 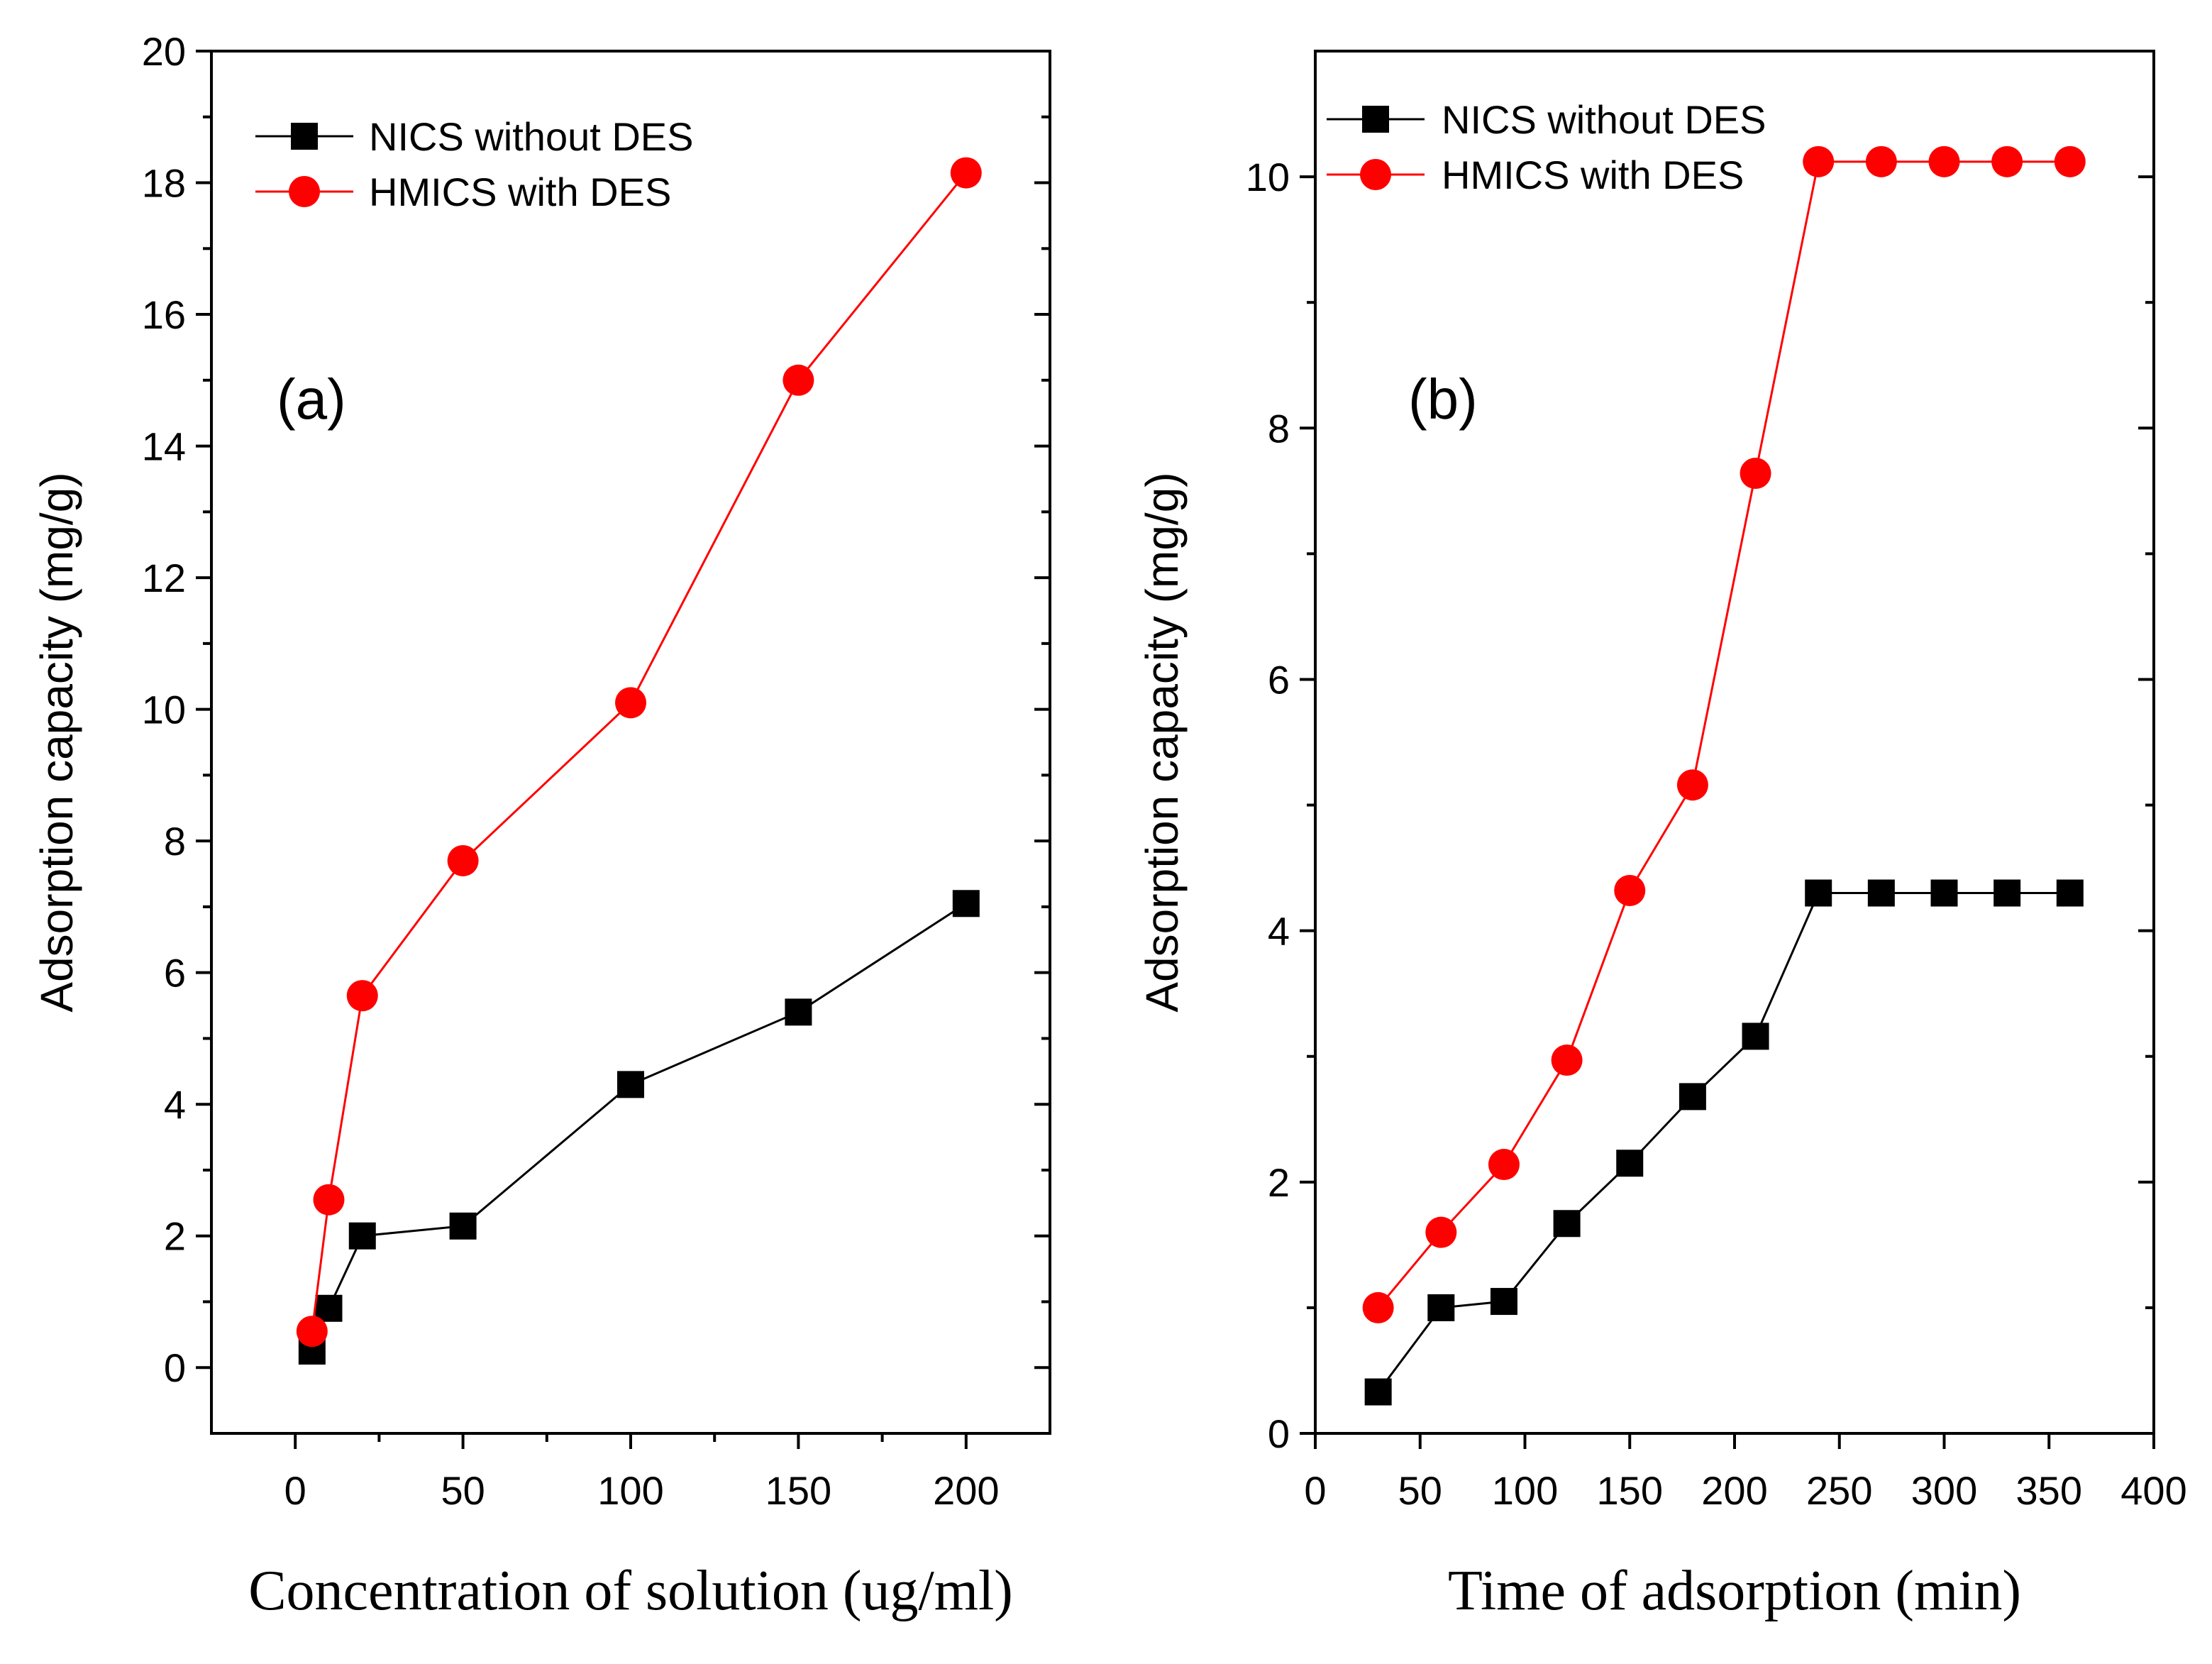 What do you see at coordinates (164, 446) in the screenshot?
I see `y-tick-label: 14` at bounding box center [164, 446].